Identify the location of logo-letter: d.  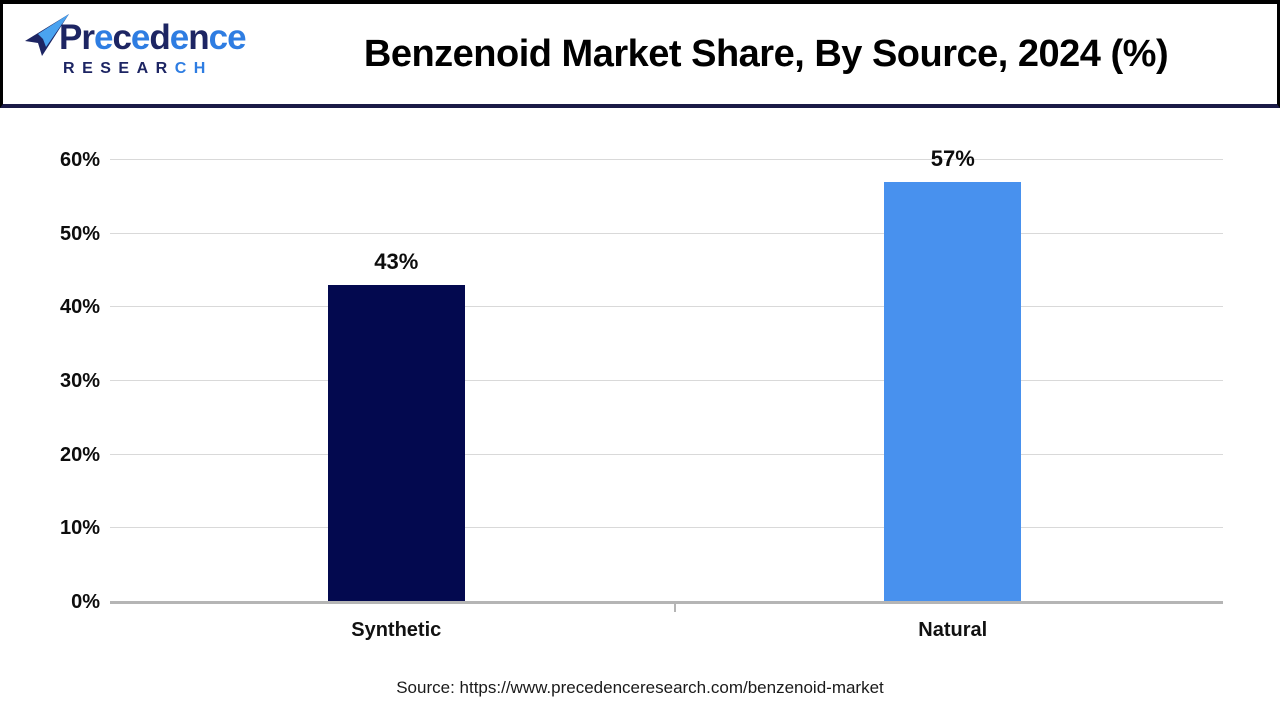
(159, 37).